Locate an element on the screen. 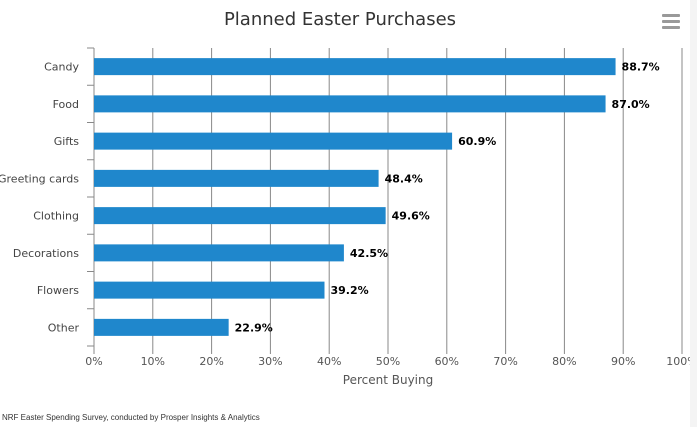  category-label: Decorations is located at coordinates (46, 253).